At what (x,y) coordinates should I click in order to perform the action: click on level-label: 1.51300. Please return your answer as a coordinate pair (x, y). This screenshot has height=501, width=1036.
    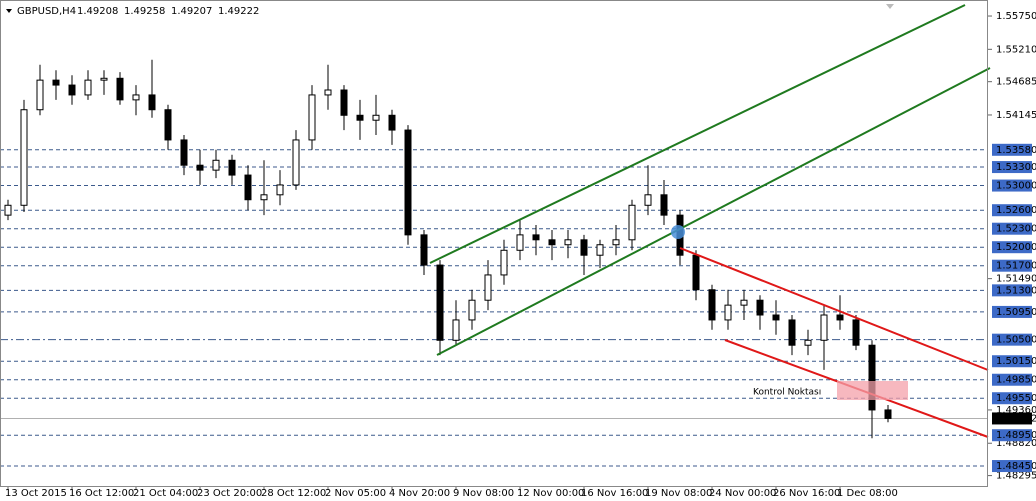
    Looking at the image, I should click on (1016, 290).